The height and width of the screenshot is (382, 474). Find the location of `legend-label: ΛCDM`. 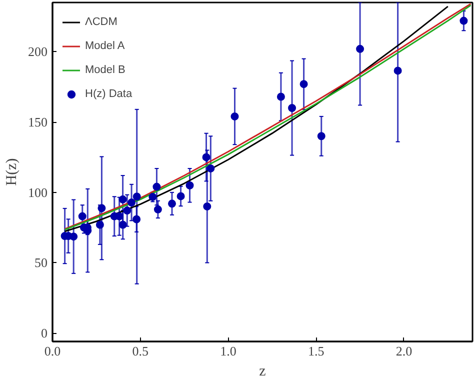

legend-label: ΛCDM is located at coordinates (101, 22).